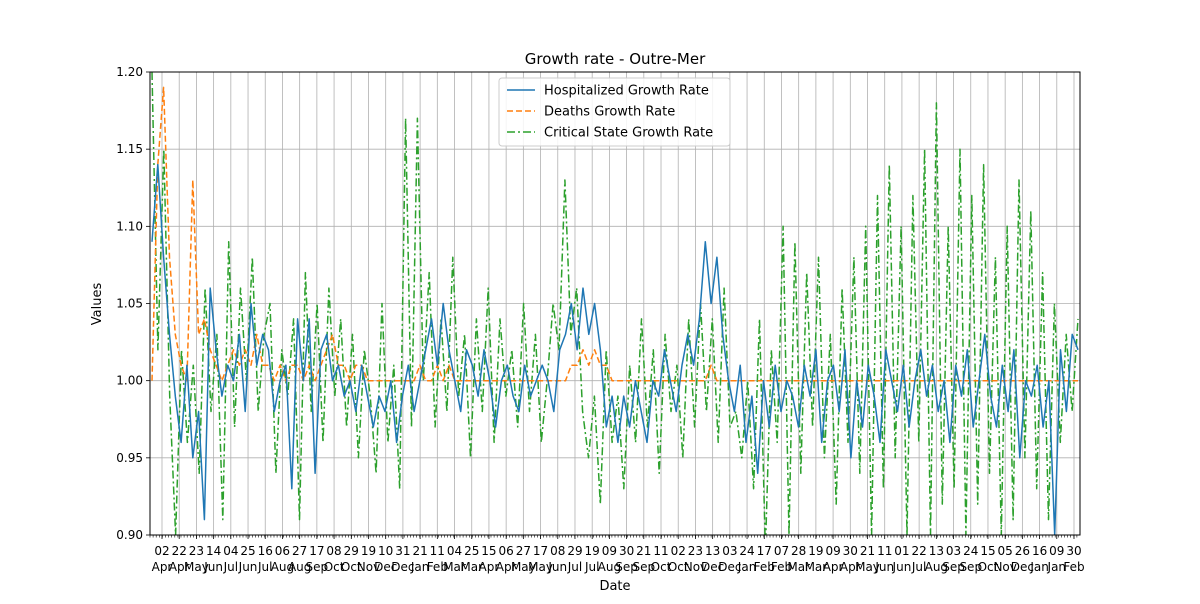 Image resolution: width=1200 pixels, height=604 pixels. What do you see at coordinates (609, 112) in the screenshot?
I see `legend-label-1: Deaths Growth Rate` at bounding box center [609, 112].